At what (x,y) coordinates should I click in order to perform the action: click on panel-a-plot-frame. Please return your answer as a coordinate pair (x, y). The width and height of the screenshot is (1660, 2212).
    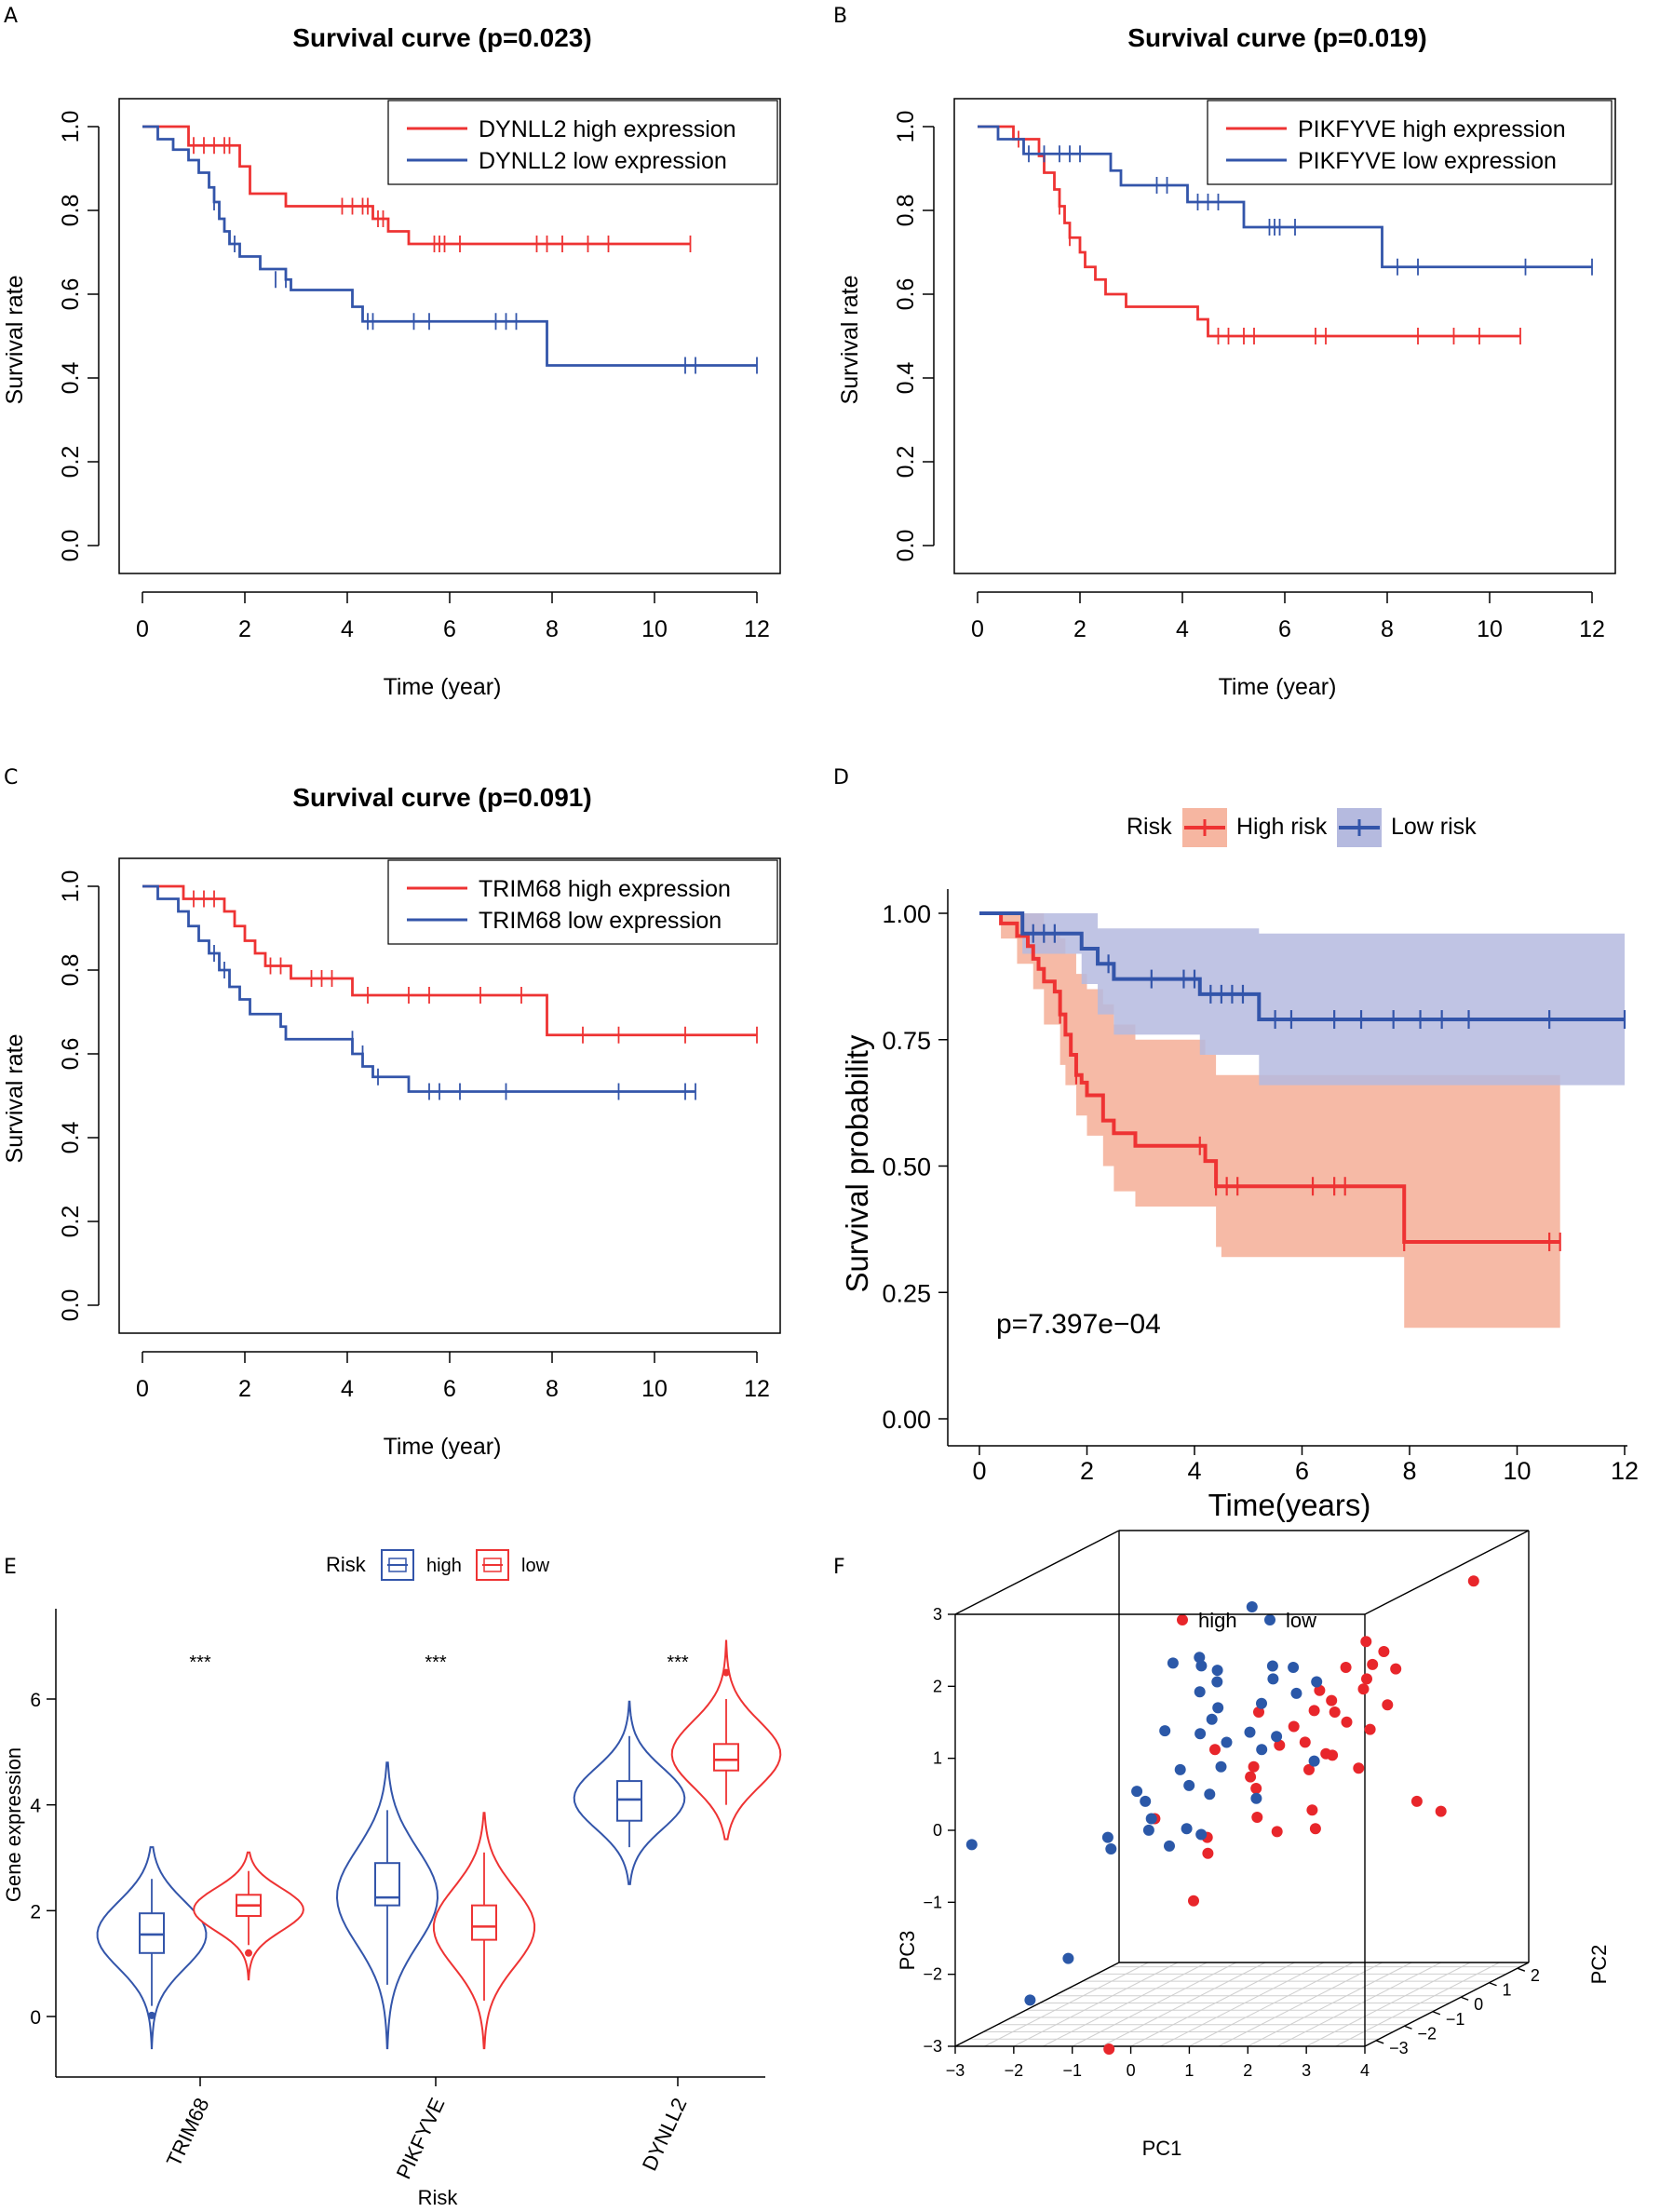
    Looking at the image, I should click on (449, 336).